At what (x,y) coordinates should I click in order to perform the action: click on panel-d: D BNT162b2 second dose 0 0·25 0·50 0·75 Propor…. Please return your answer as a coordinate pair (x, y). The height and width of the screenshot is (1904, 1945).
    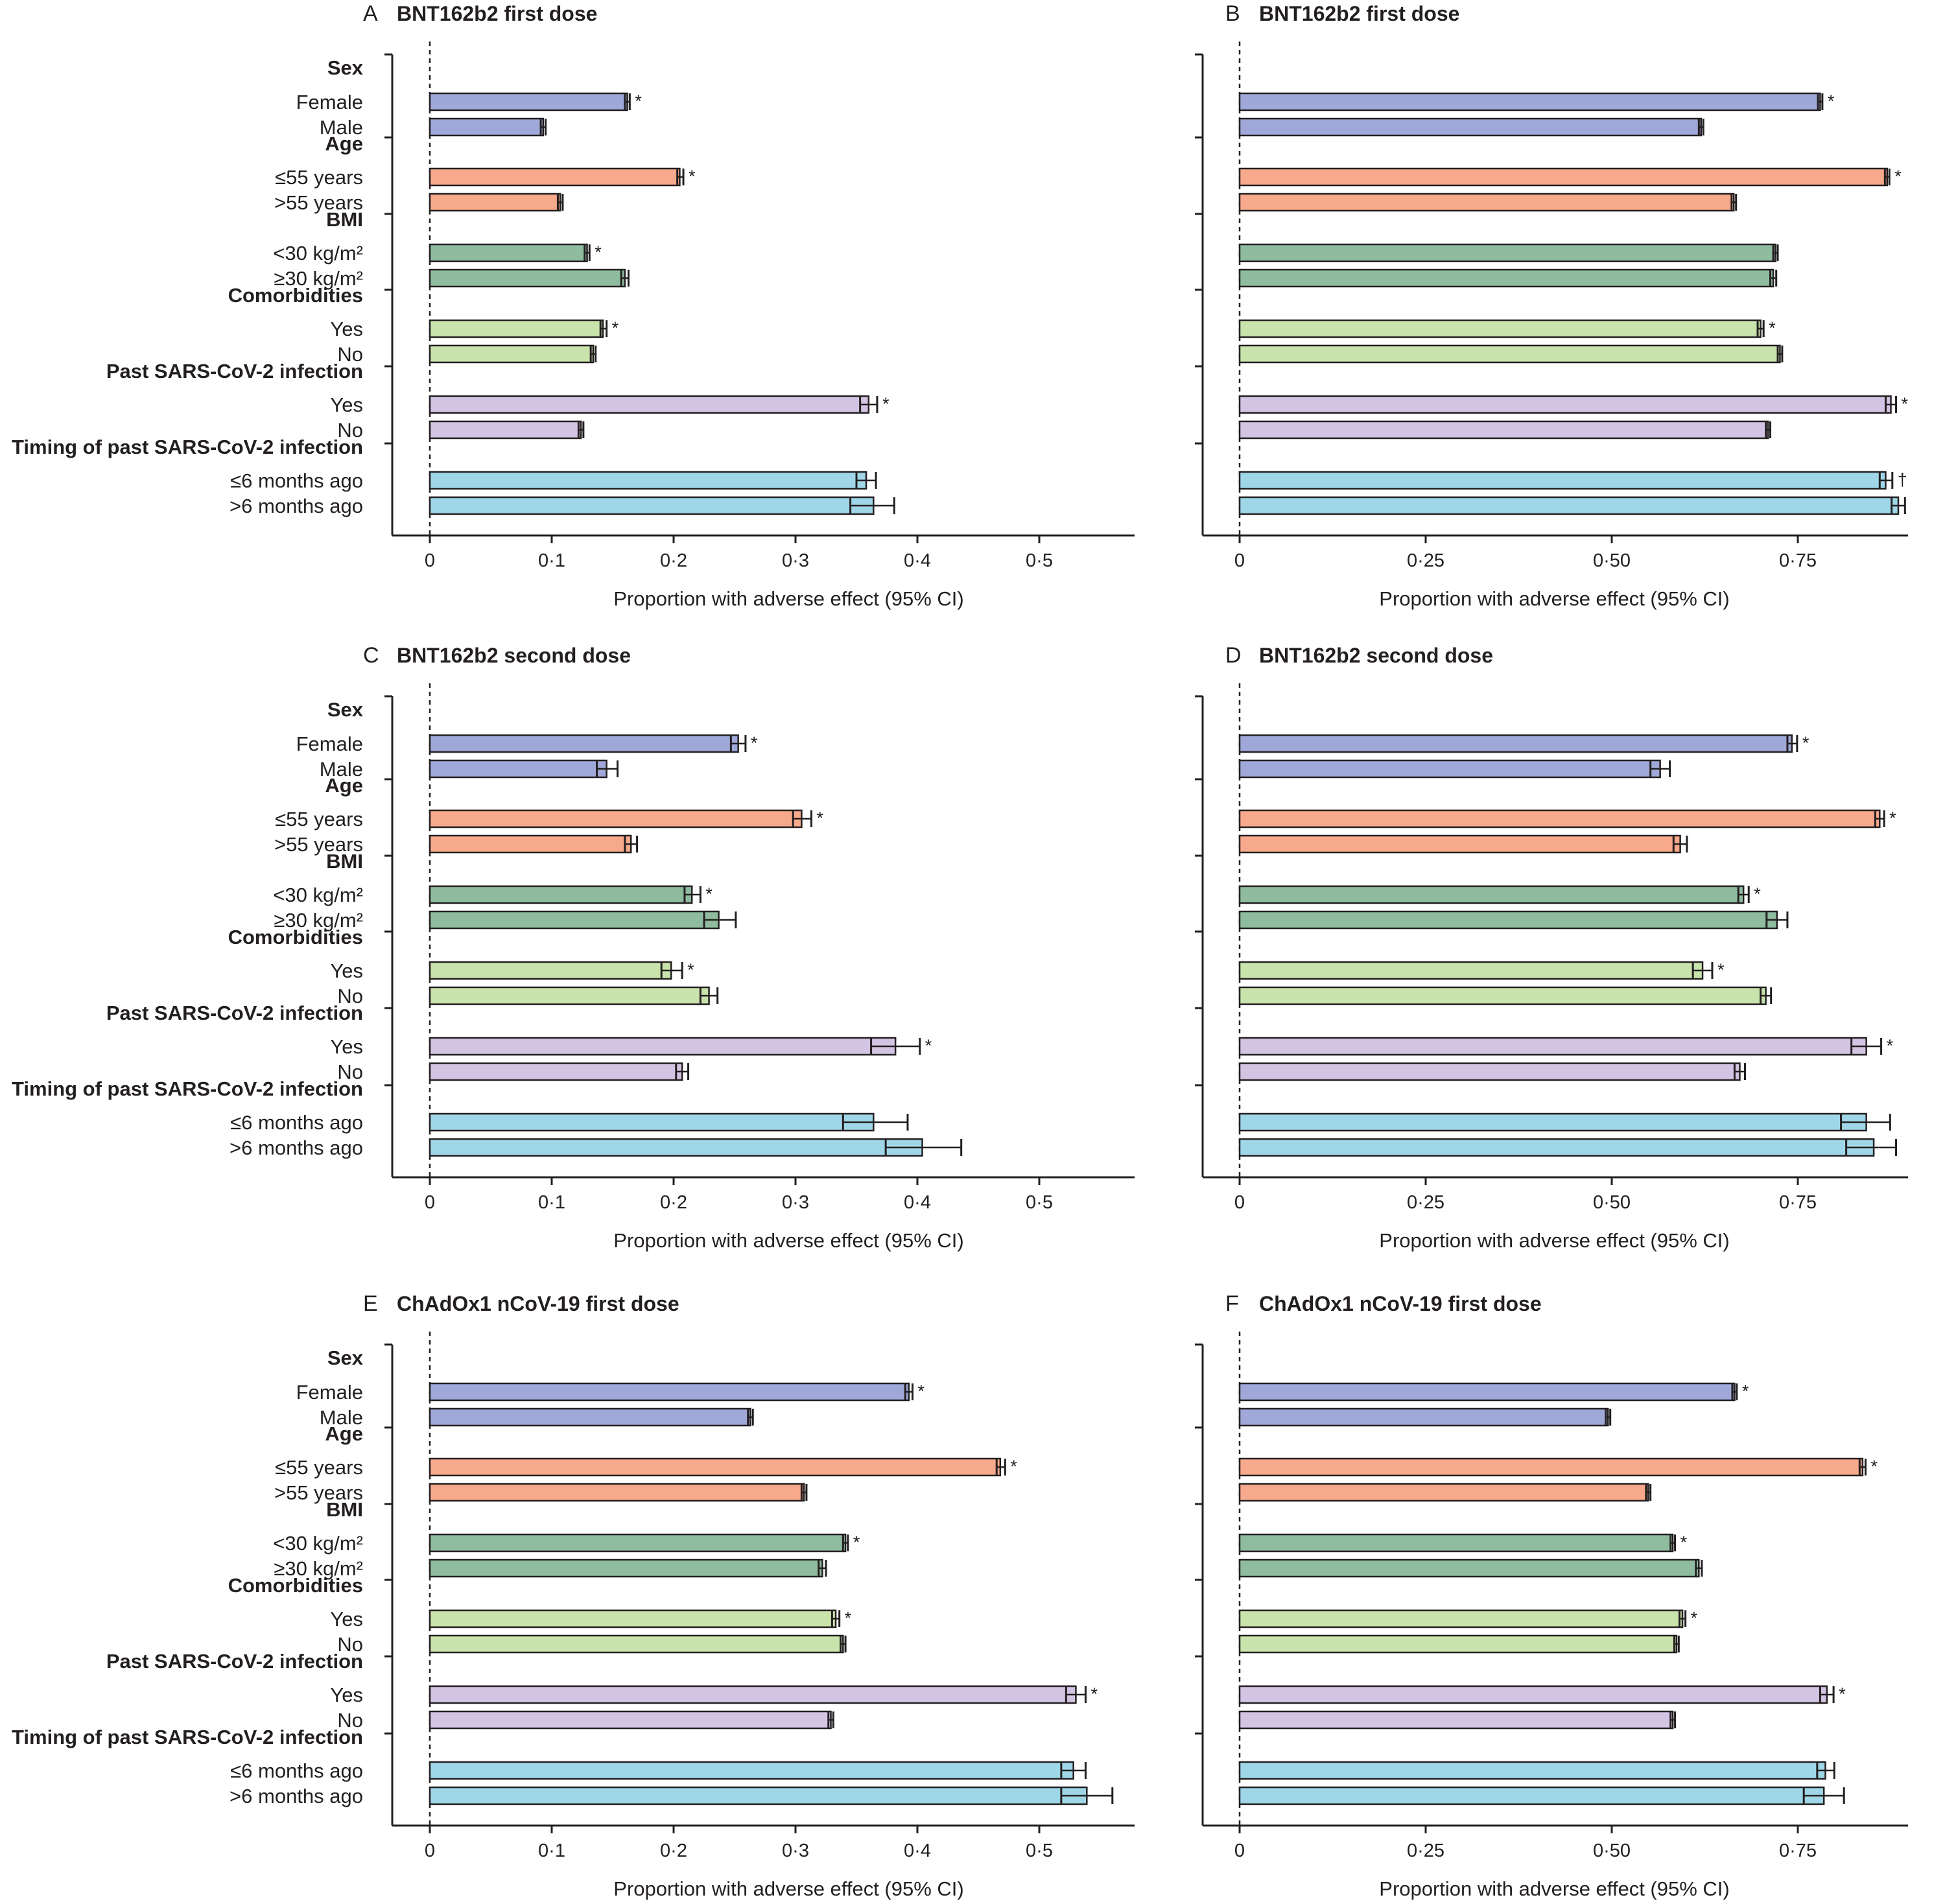
    Looking at the image, I should click on (1551, 948).